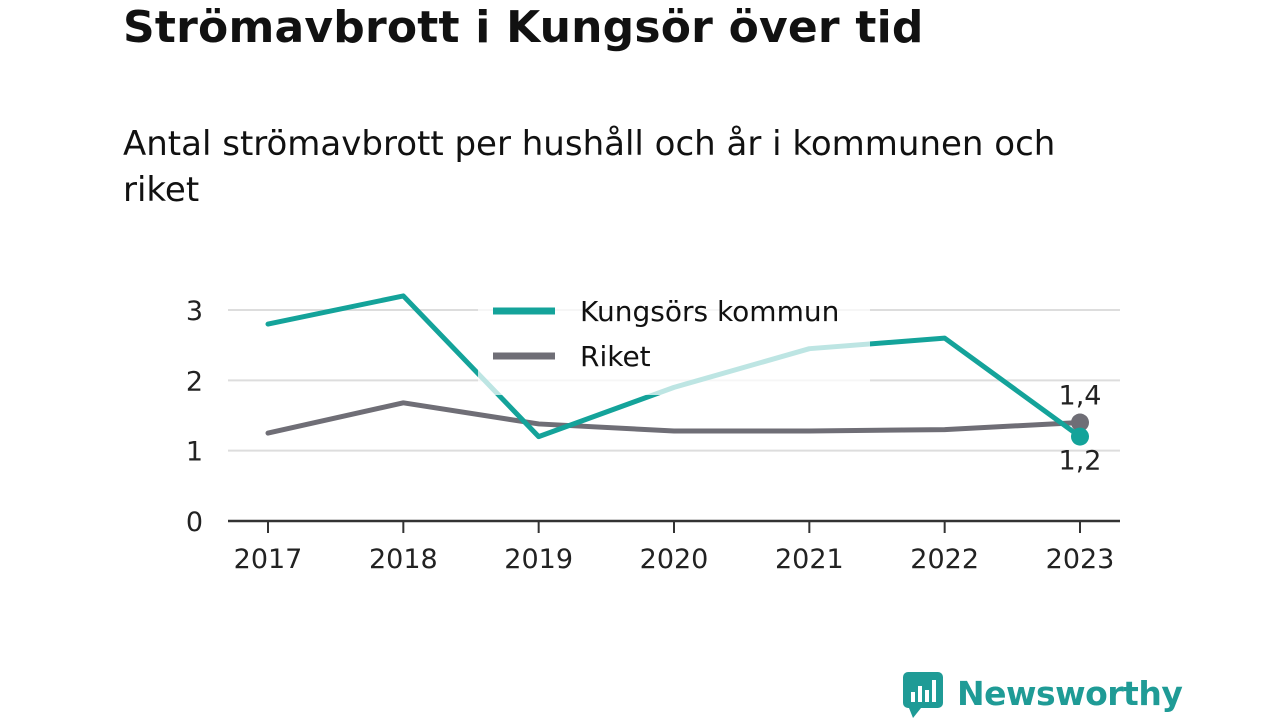 The image size is (1280, 720). What do you see at coordinates (1070, 693) in the screenshot?
I see `brand-name: Newsworthy` at bounding box center [1070, 693].